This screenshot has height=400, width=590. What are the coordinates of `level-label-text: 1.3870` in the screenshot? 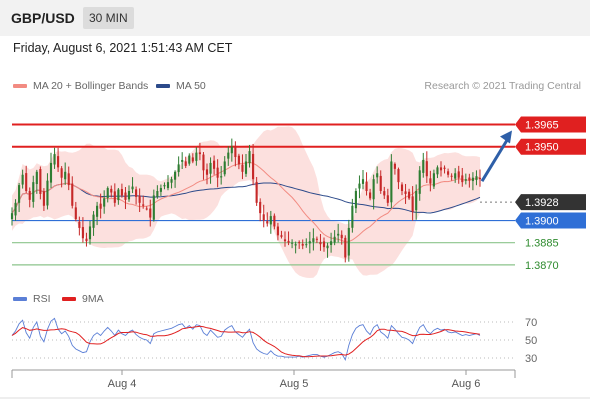 It's located at (542, 266).